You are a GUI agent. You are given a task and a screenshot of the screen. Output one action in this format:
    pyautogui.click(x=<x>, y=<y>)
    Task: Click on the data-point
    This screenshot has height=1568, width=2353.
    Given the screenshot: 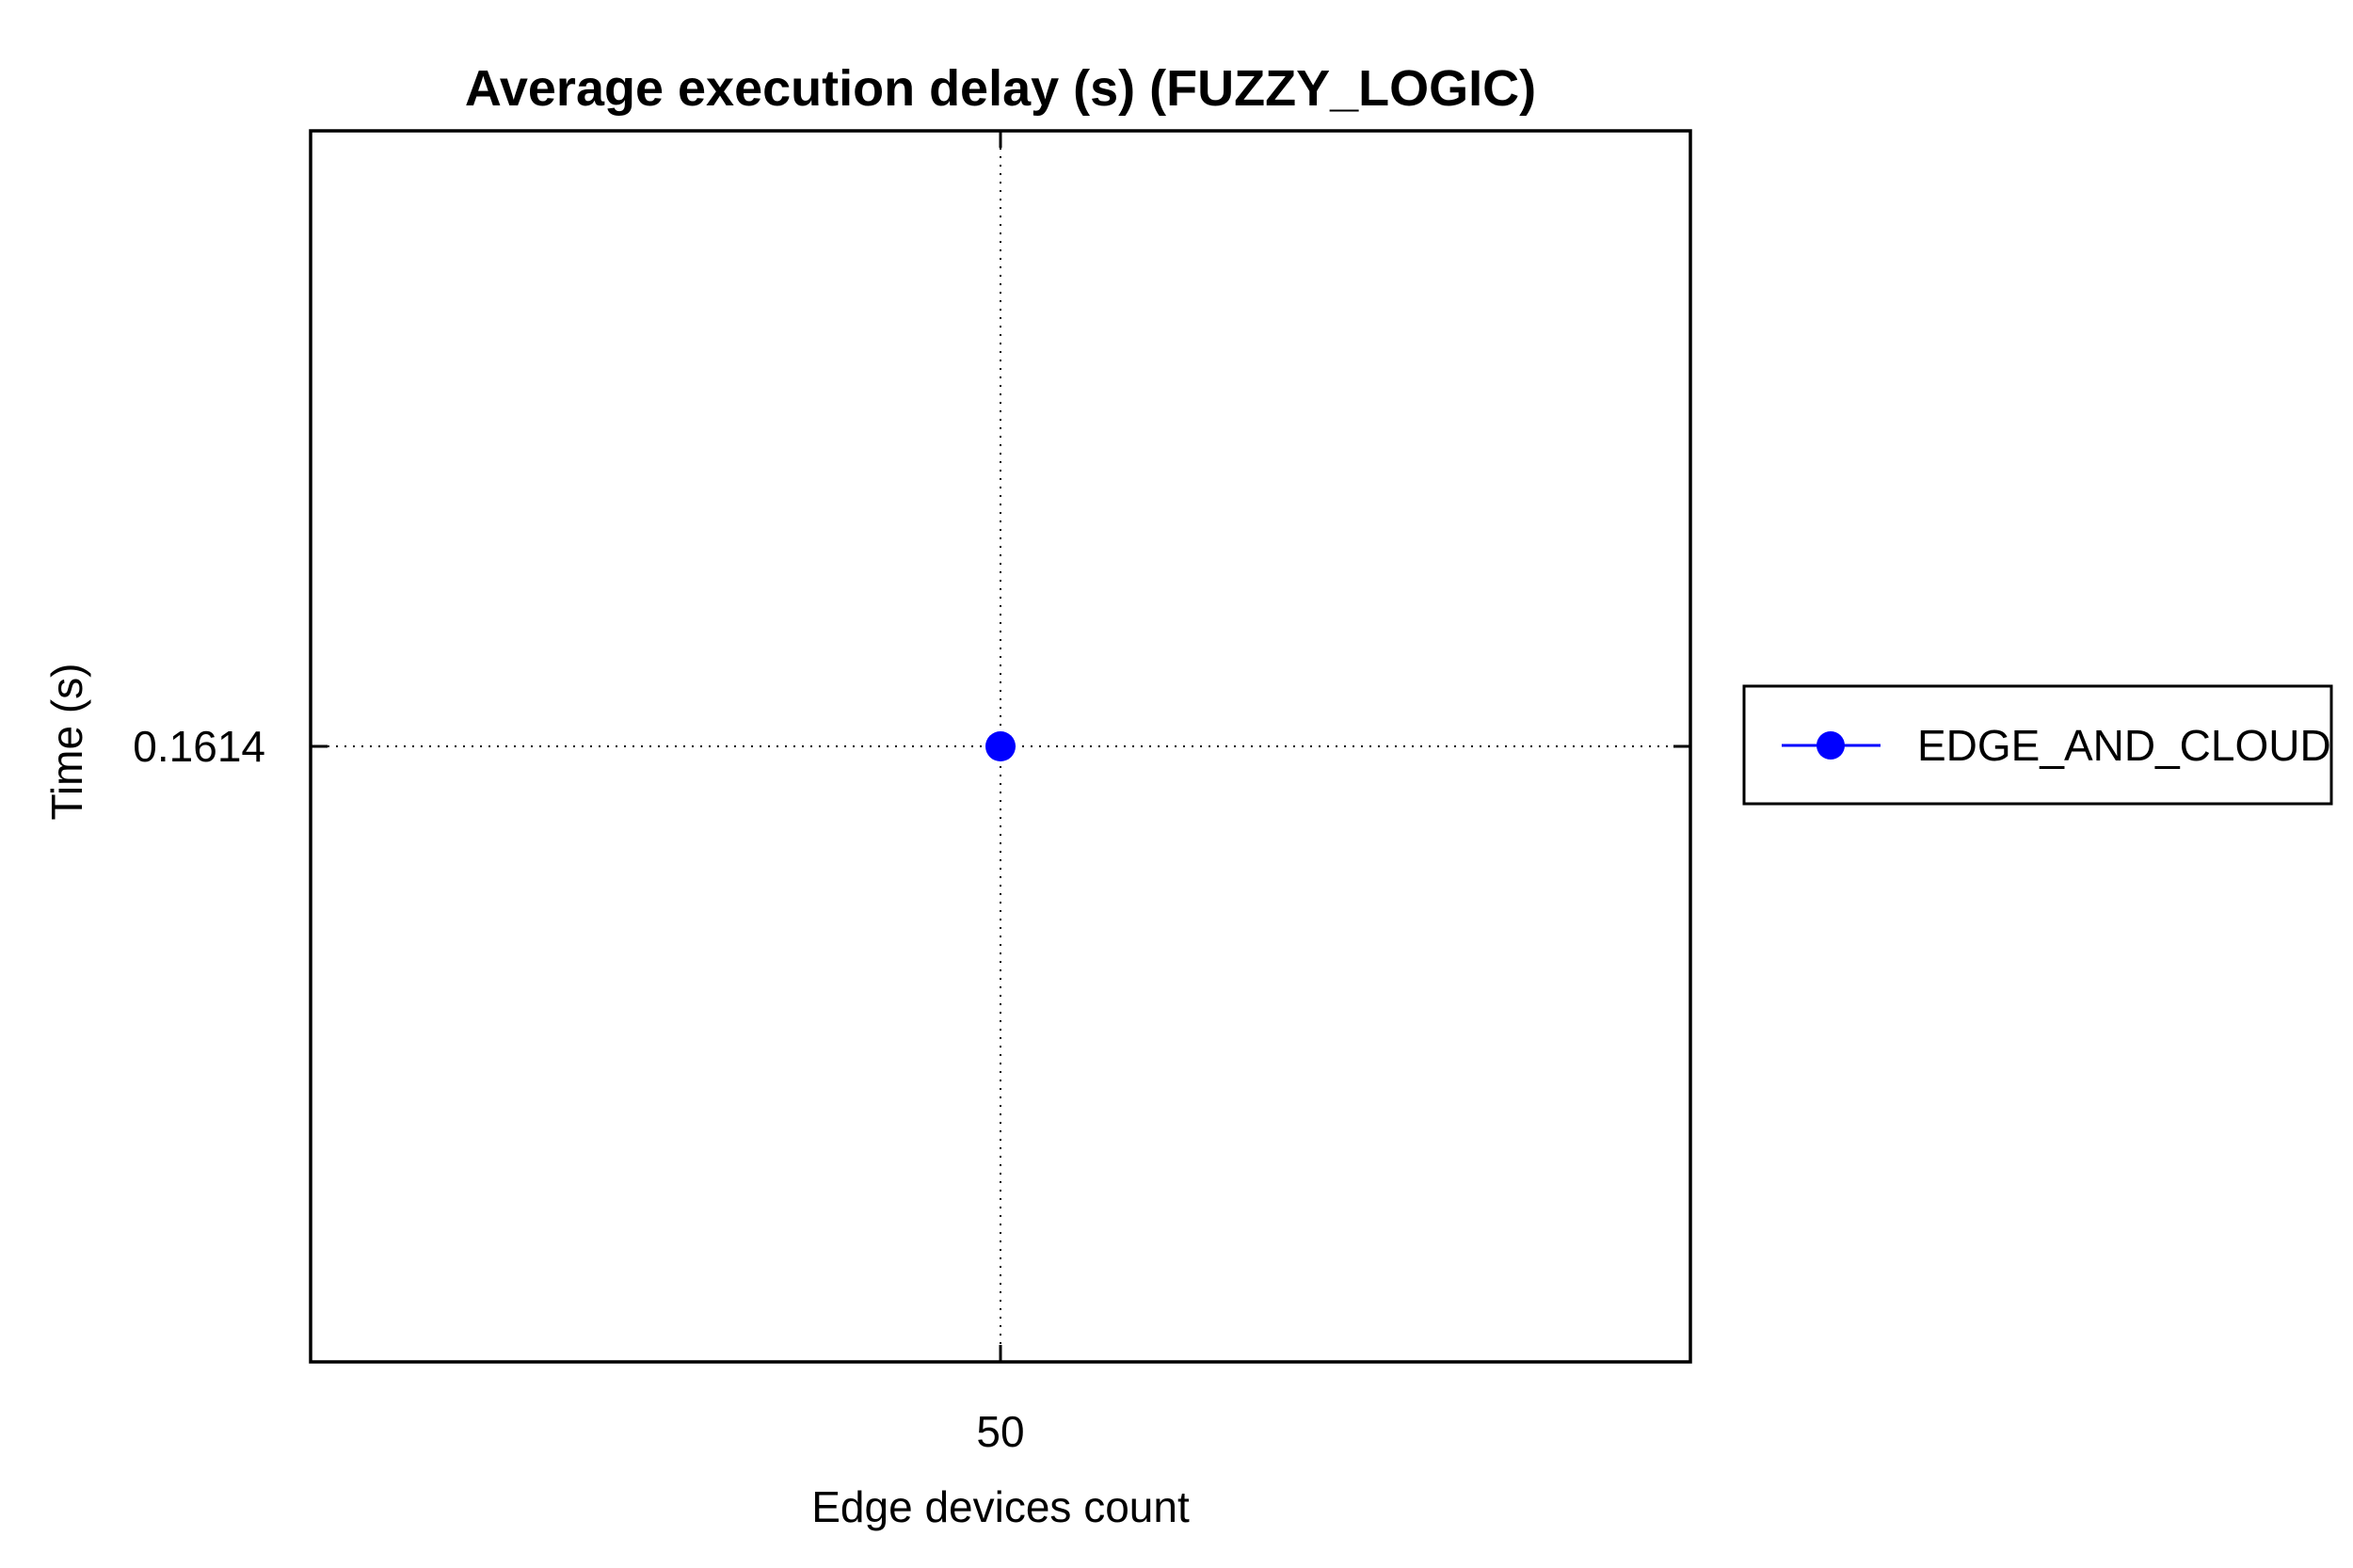 What is the action you would take?
    pyautogui.click(x=1001, y=746)
    